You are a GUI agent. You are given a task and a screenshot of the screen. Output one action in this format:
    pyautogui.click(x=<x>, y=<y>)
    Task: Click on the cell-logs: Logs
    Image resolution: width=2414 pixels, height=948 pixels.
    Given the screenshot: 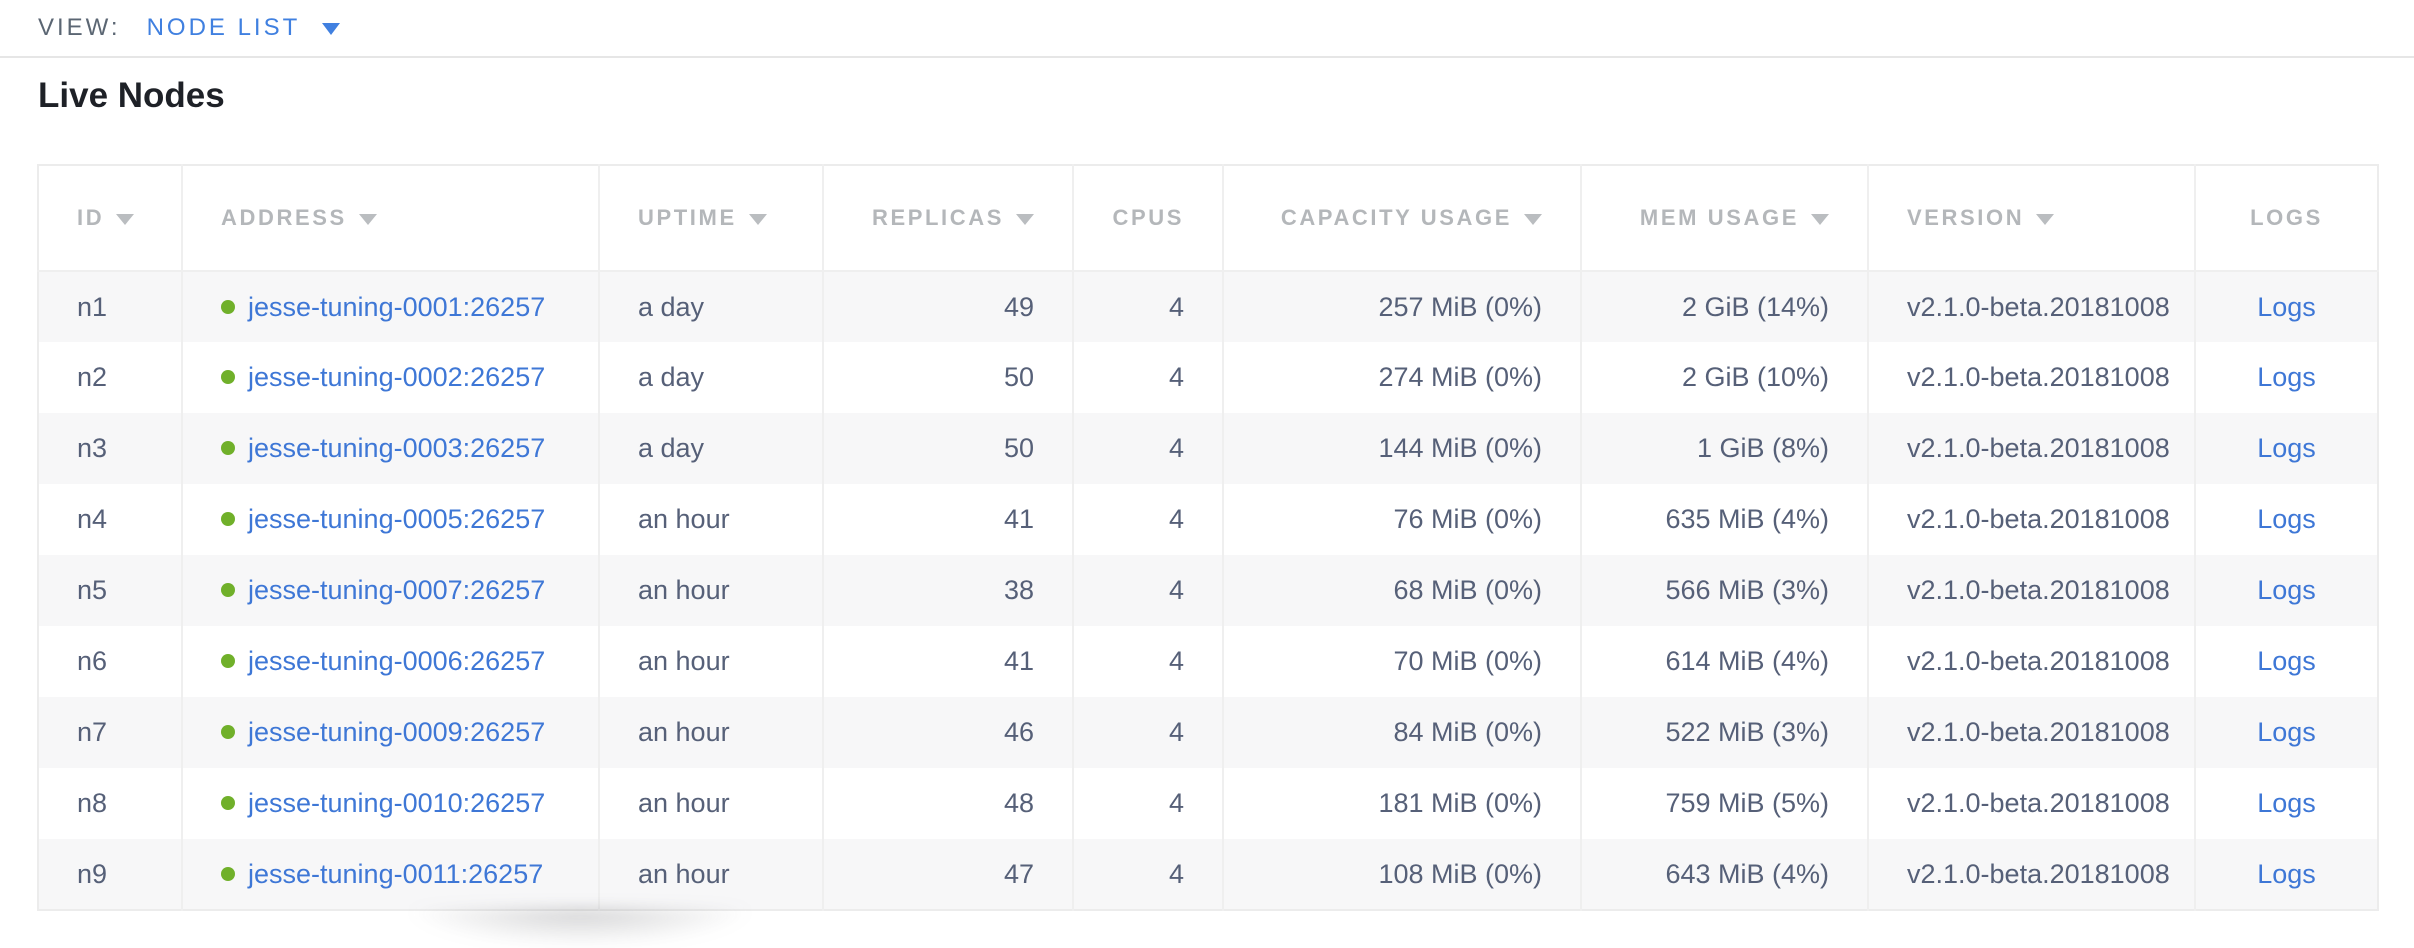 What is the action you would take?
    pyautogui.click(x=2286, y=661)
    